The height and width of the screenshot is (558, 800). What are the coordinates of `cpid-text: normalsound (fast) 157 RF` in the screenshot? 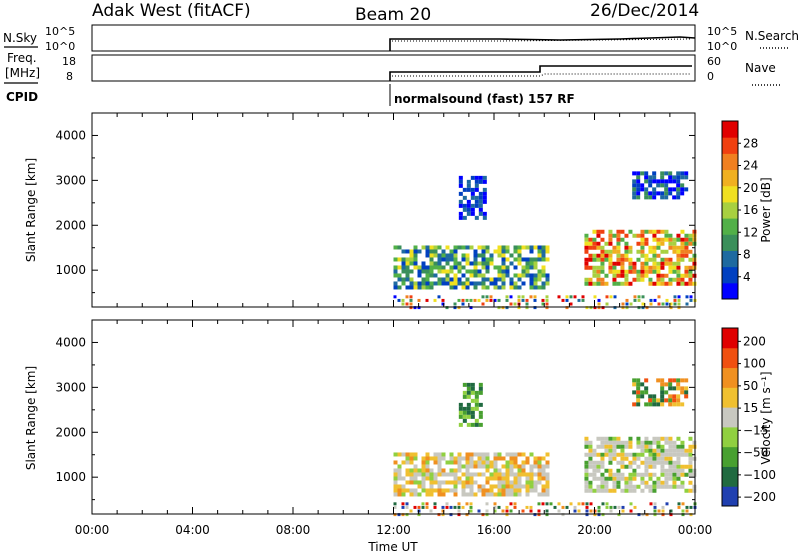 It's located at (484, 99).